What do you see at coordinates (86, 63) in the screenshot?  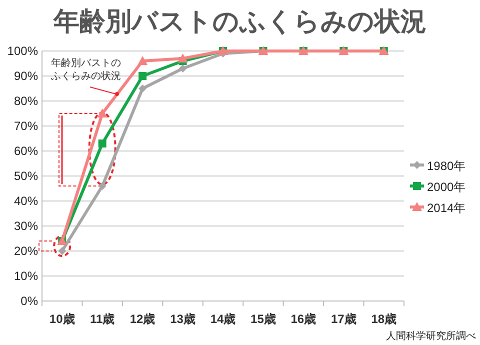 I see `annotation: 年齢別バストの` at bounding box center [86, 63].